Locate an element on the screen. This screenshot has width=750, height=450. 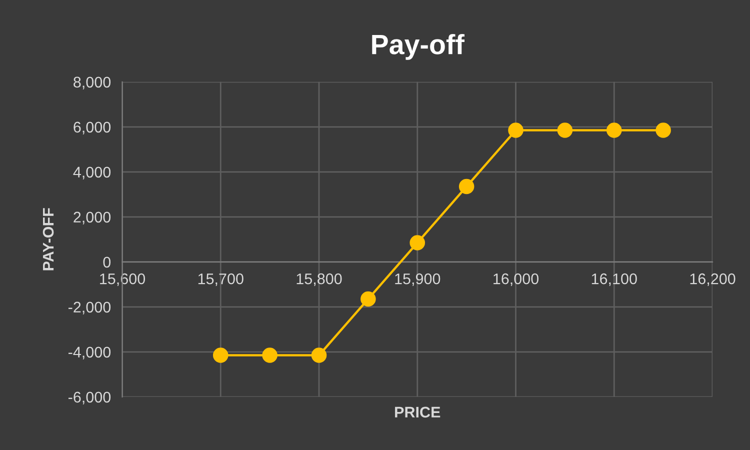
y-tick-label: 6,000 is located at coordinates (92, 128).